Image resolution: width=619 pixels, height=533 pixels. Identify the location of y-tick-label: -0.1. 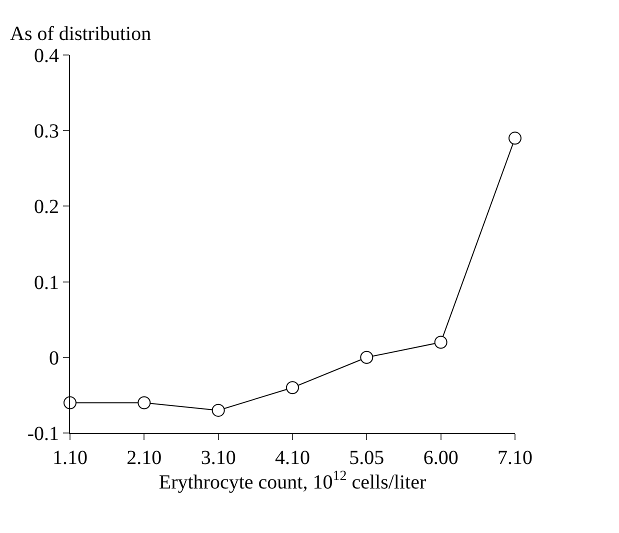
(43, 434).